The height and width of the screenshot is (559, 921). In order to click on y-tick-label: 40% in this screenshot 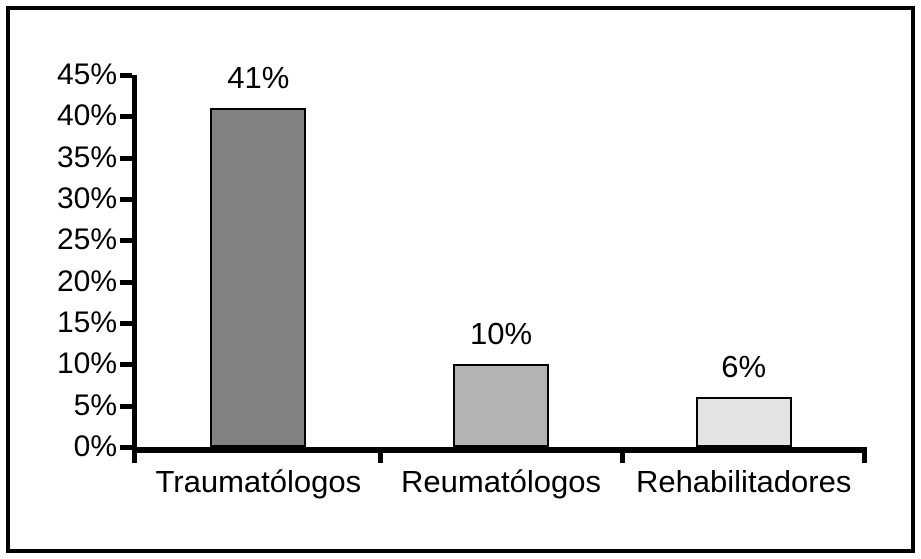, I will do `click(86, 116)`.